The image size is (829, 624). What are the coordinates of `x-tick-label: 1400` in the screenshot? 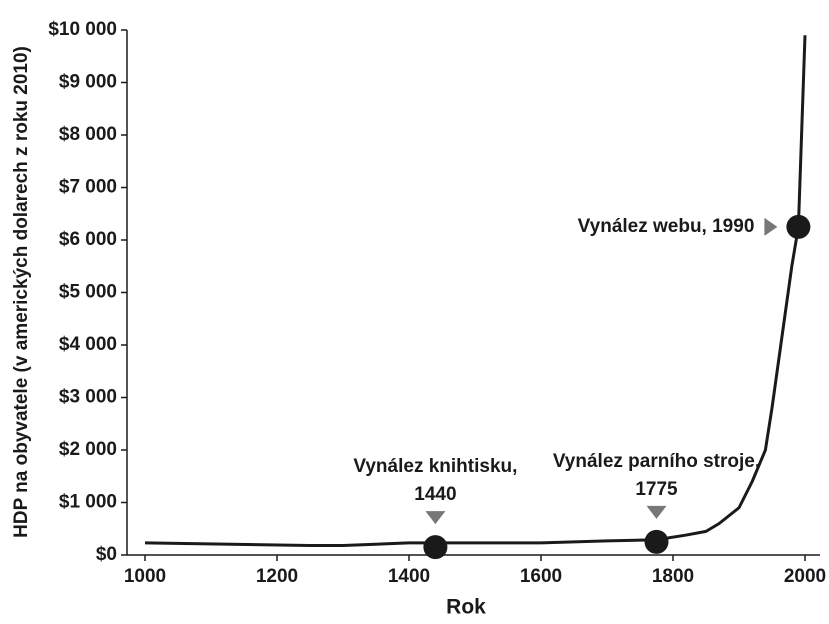 It's located at (409, 576).